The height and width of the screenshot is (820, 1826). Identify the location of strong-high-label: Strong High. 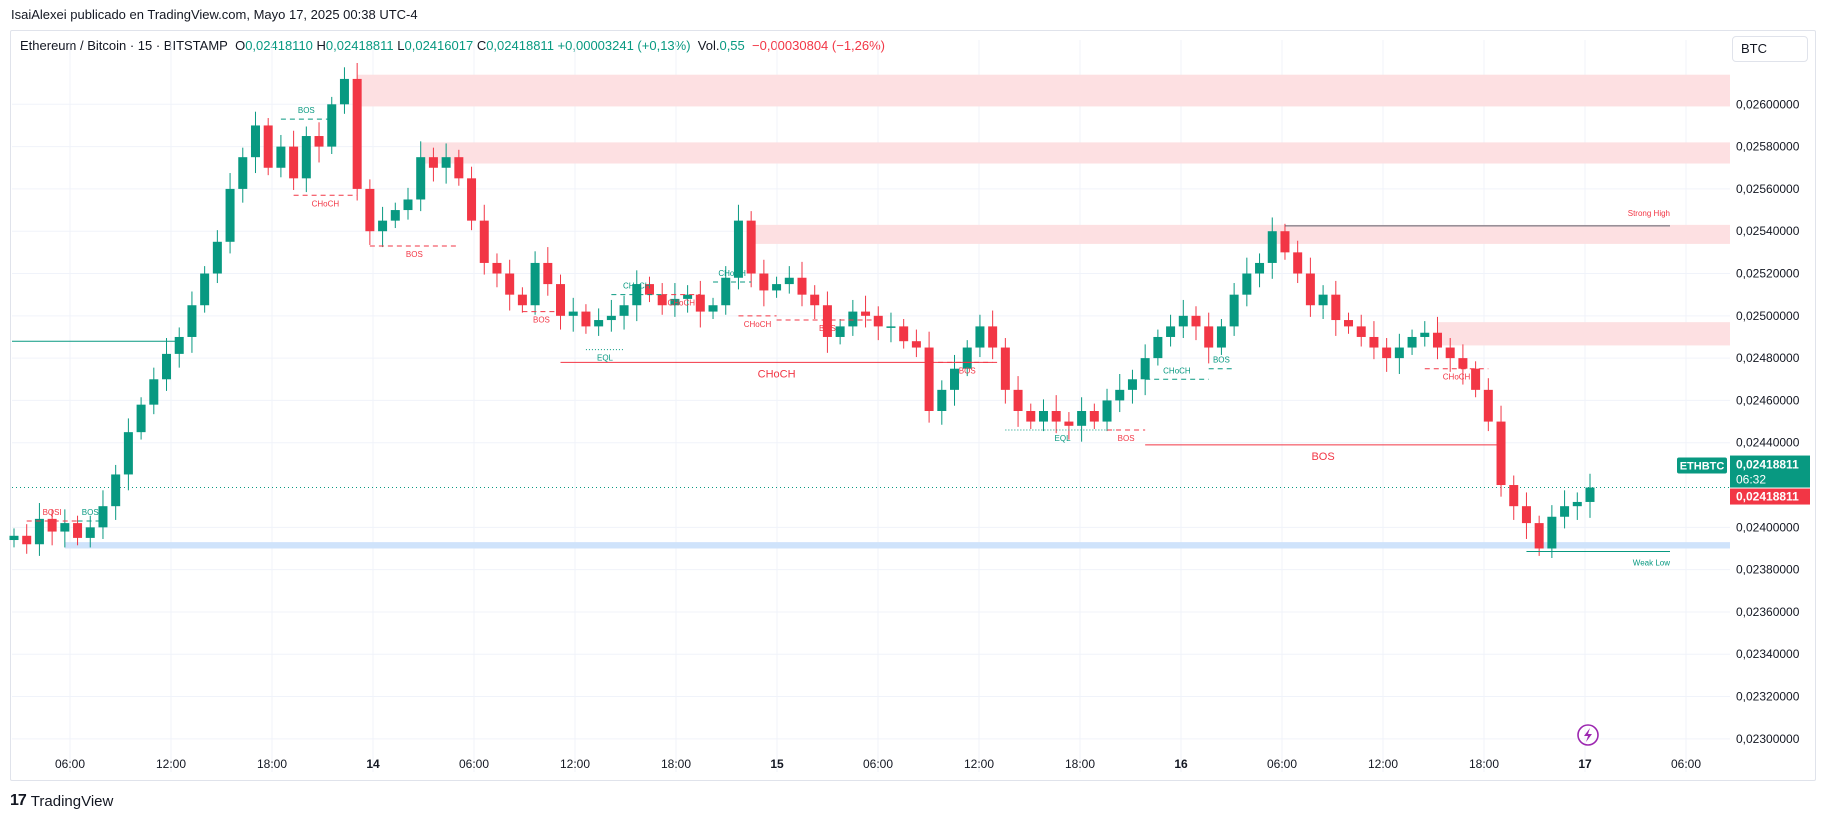
(1649, 213).